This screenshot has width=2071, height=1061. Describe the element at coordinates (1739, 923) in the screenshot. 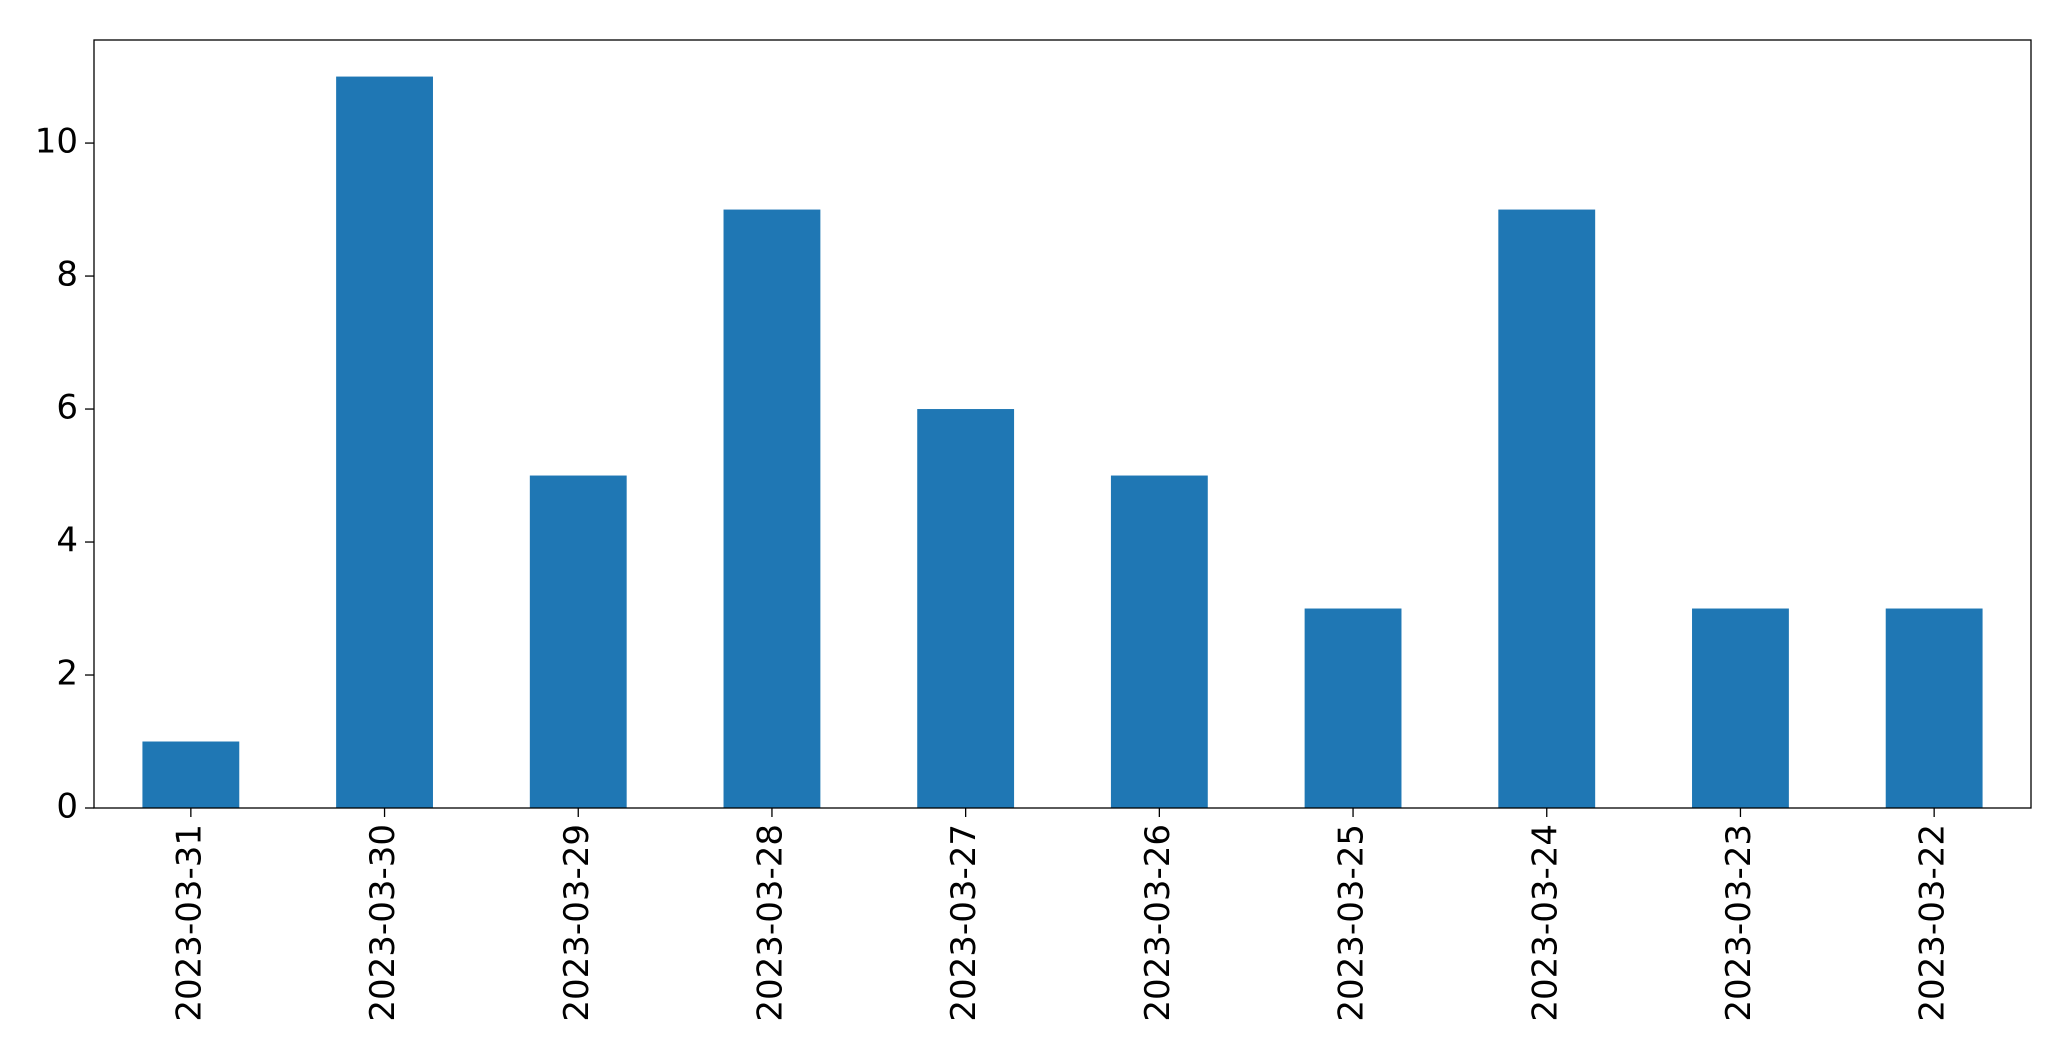

I see `x-tick-label: 2023-03-23` at that location.